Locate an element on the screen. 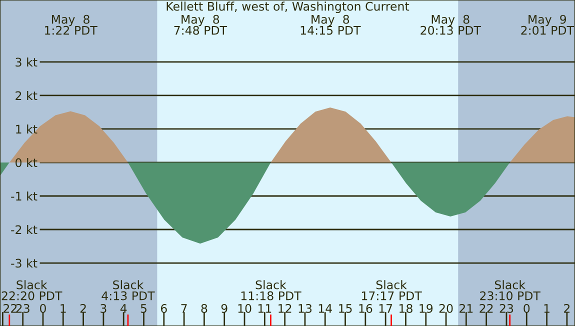 The image size is (575, 326). annotation: May 9 2:01 PDT is located at coordinates (547, 24).